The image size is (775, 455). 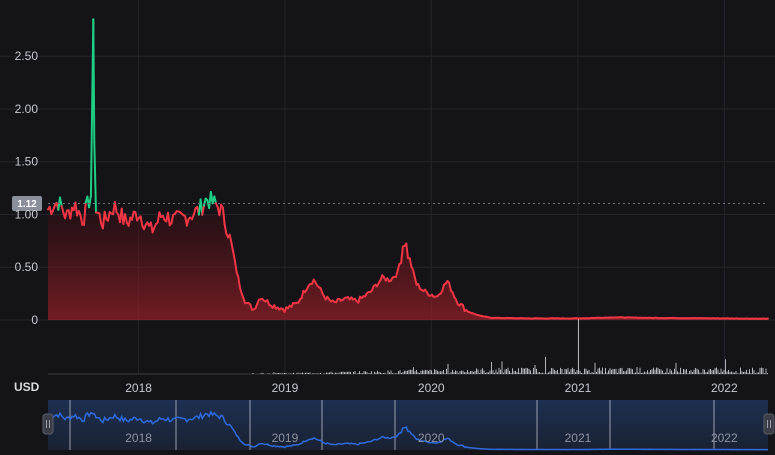 What do you see at coordinates (27, 203) in the screenshot?
I see `current-price-badge: 1.12` at bounding box center [27, 203].